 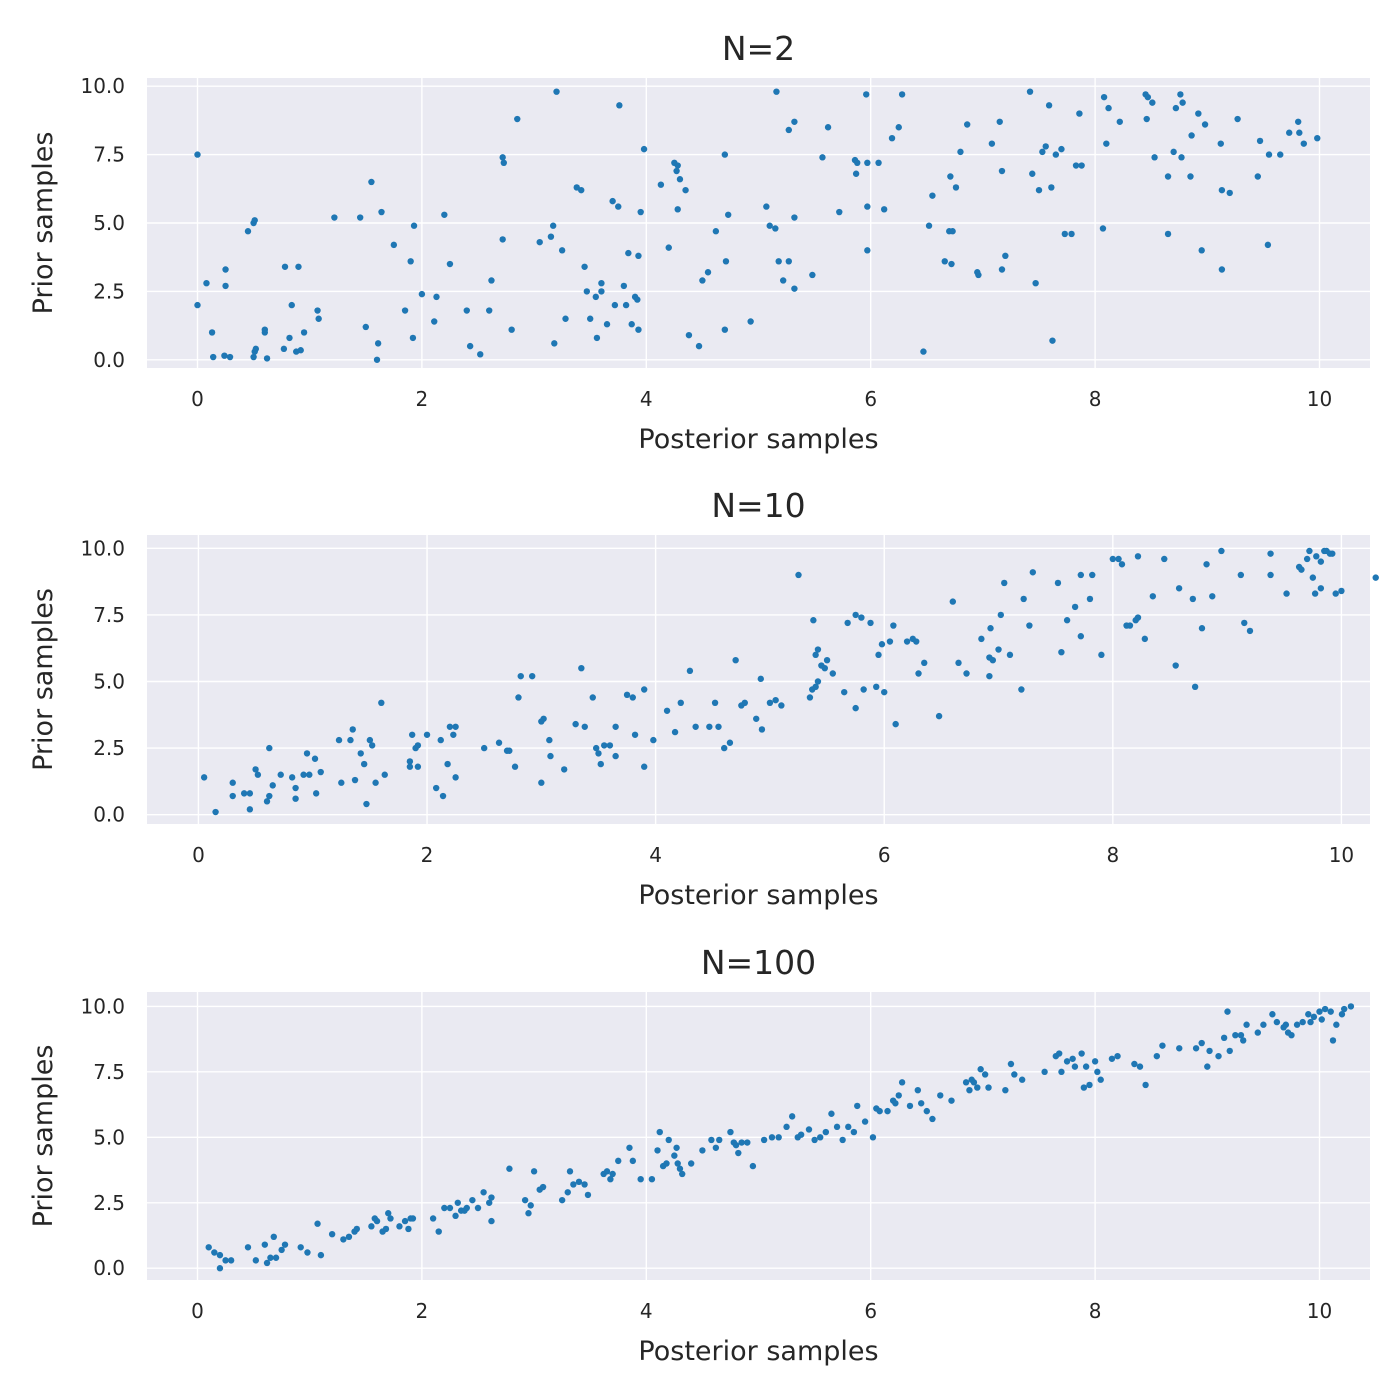 I want to click on y-tick-label: 0.0, so click(x=109, y=815).